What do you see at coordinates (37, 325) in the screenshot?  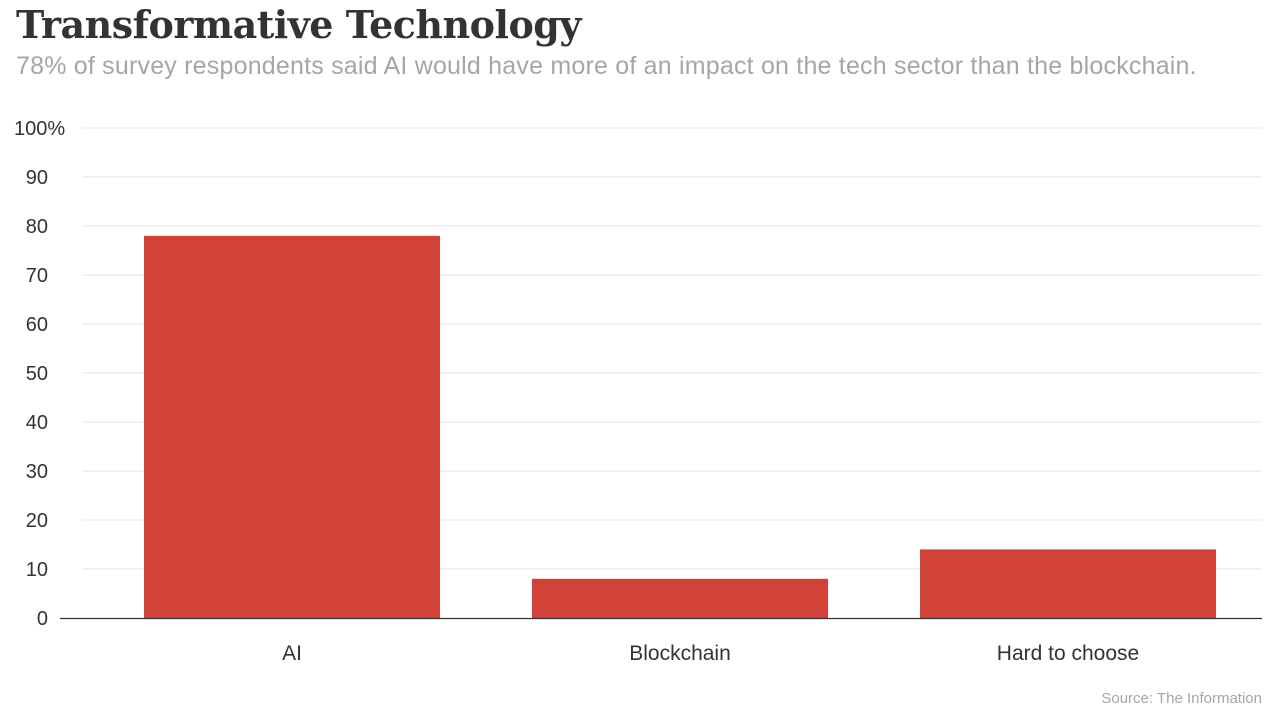 I see `y-tick-label: 60` at bounding box center [37, 325].